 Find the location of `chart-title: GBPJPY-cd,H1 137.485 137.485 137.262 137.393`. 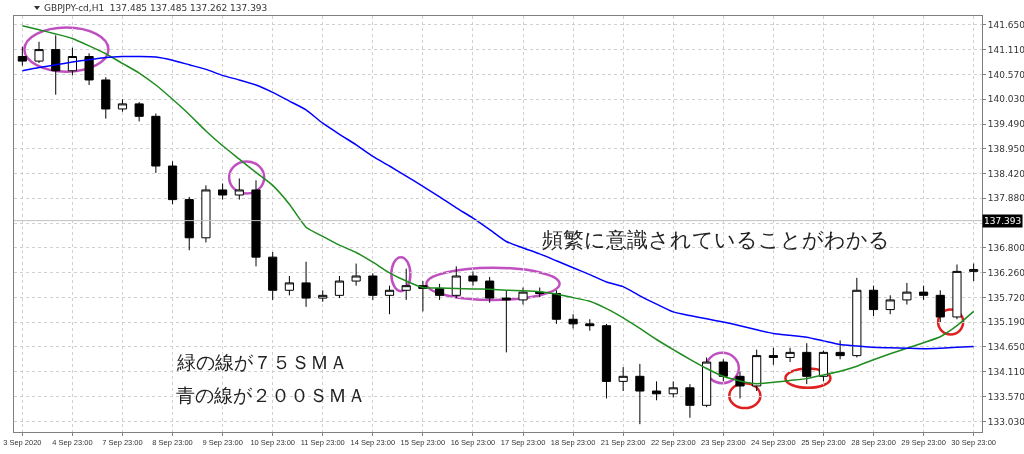

chart-title: GBPJPY-cd,H1 137.485 137.485 137.262 137.393 is located at coordinates (156, 7).